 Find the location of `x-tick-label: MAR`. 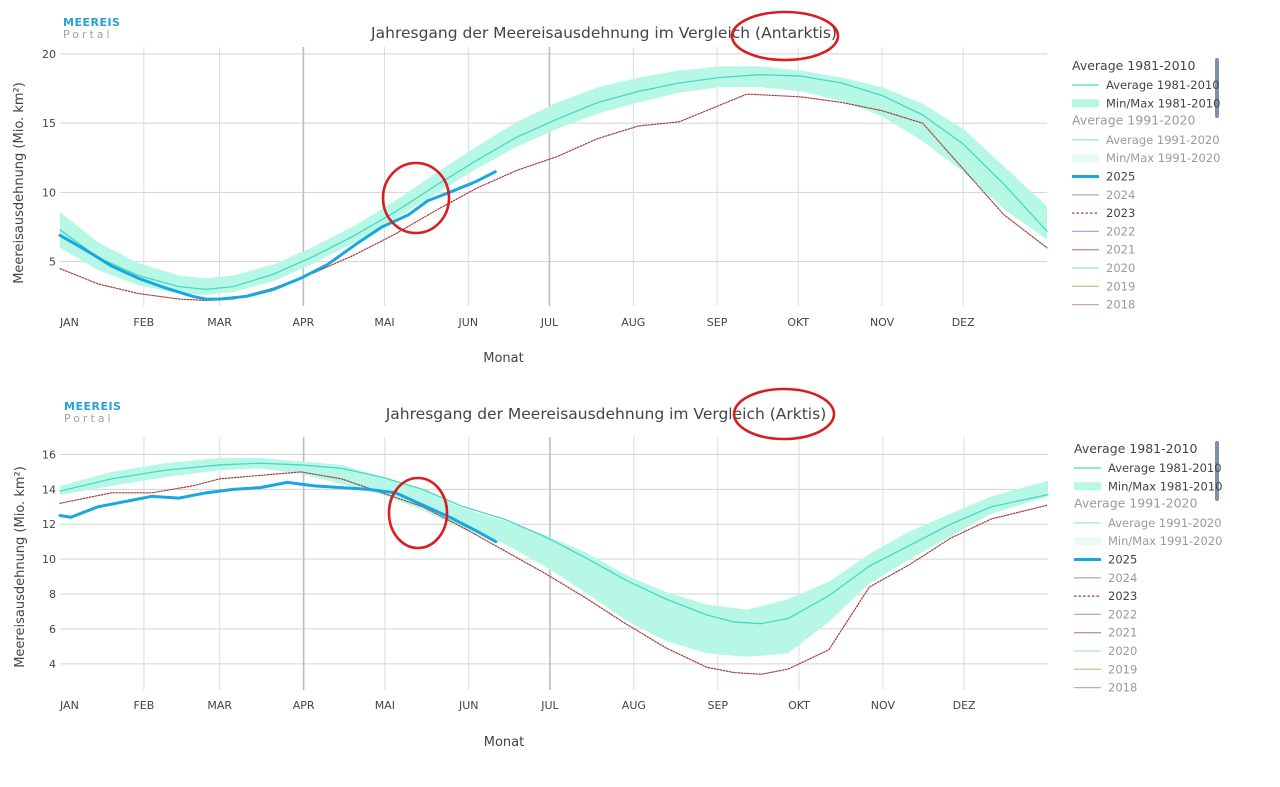

x-tick-label: MAR is located at coordinates (219, 322).